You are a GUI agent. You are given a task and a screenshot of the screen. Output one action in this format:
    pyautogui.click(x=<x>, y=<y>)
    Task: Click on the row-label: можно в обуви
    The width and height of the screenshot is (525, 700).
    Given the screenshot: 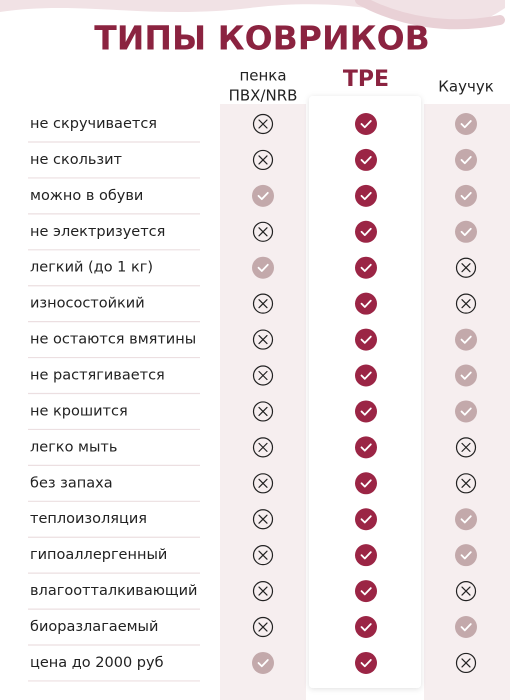 What is the action you would take?
    pyautogui.click(x=86, y=196)
    